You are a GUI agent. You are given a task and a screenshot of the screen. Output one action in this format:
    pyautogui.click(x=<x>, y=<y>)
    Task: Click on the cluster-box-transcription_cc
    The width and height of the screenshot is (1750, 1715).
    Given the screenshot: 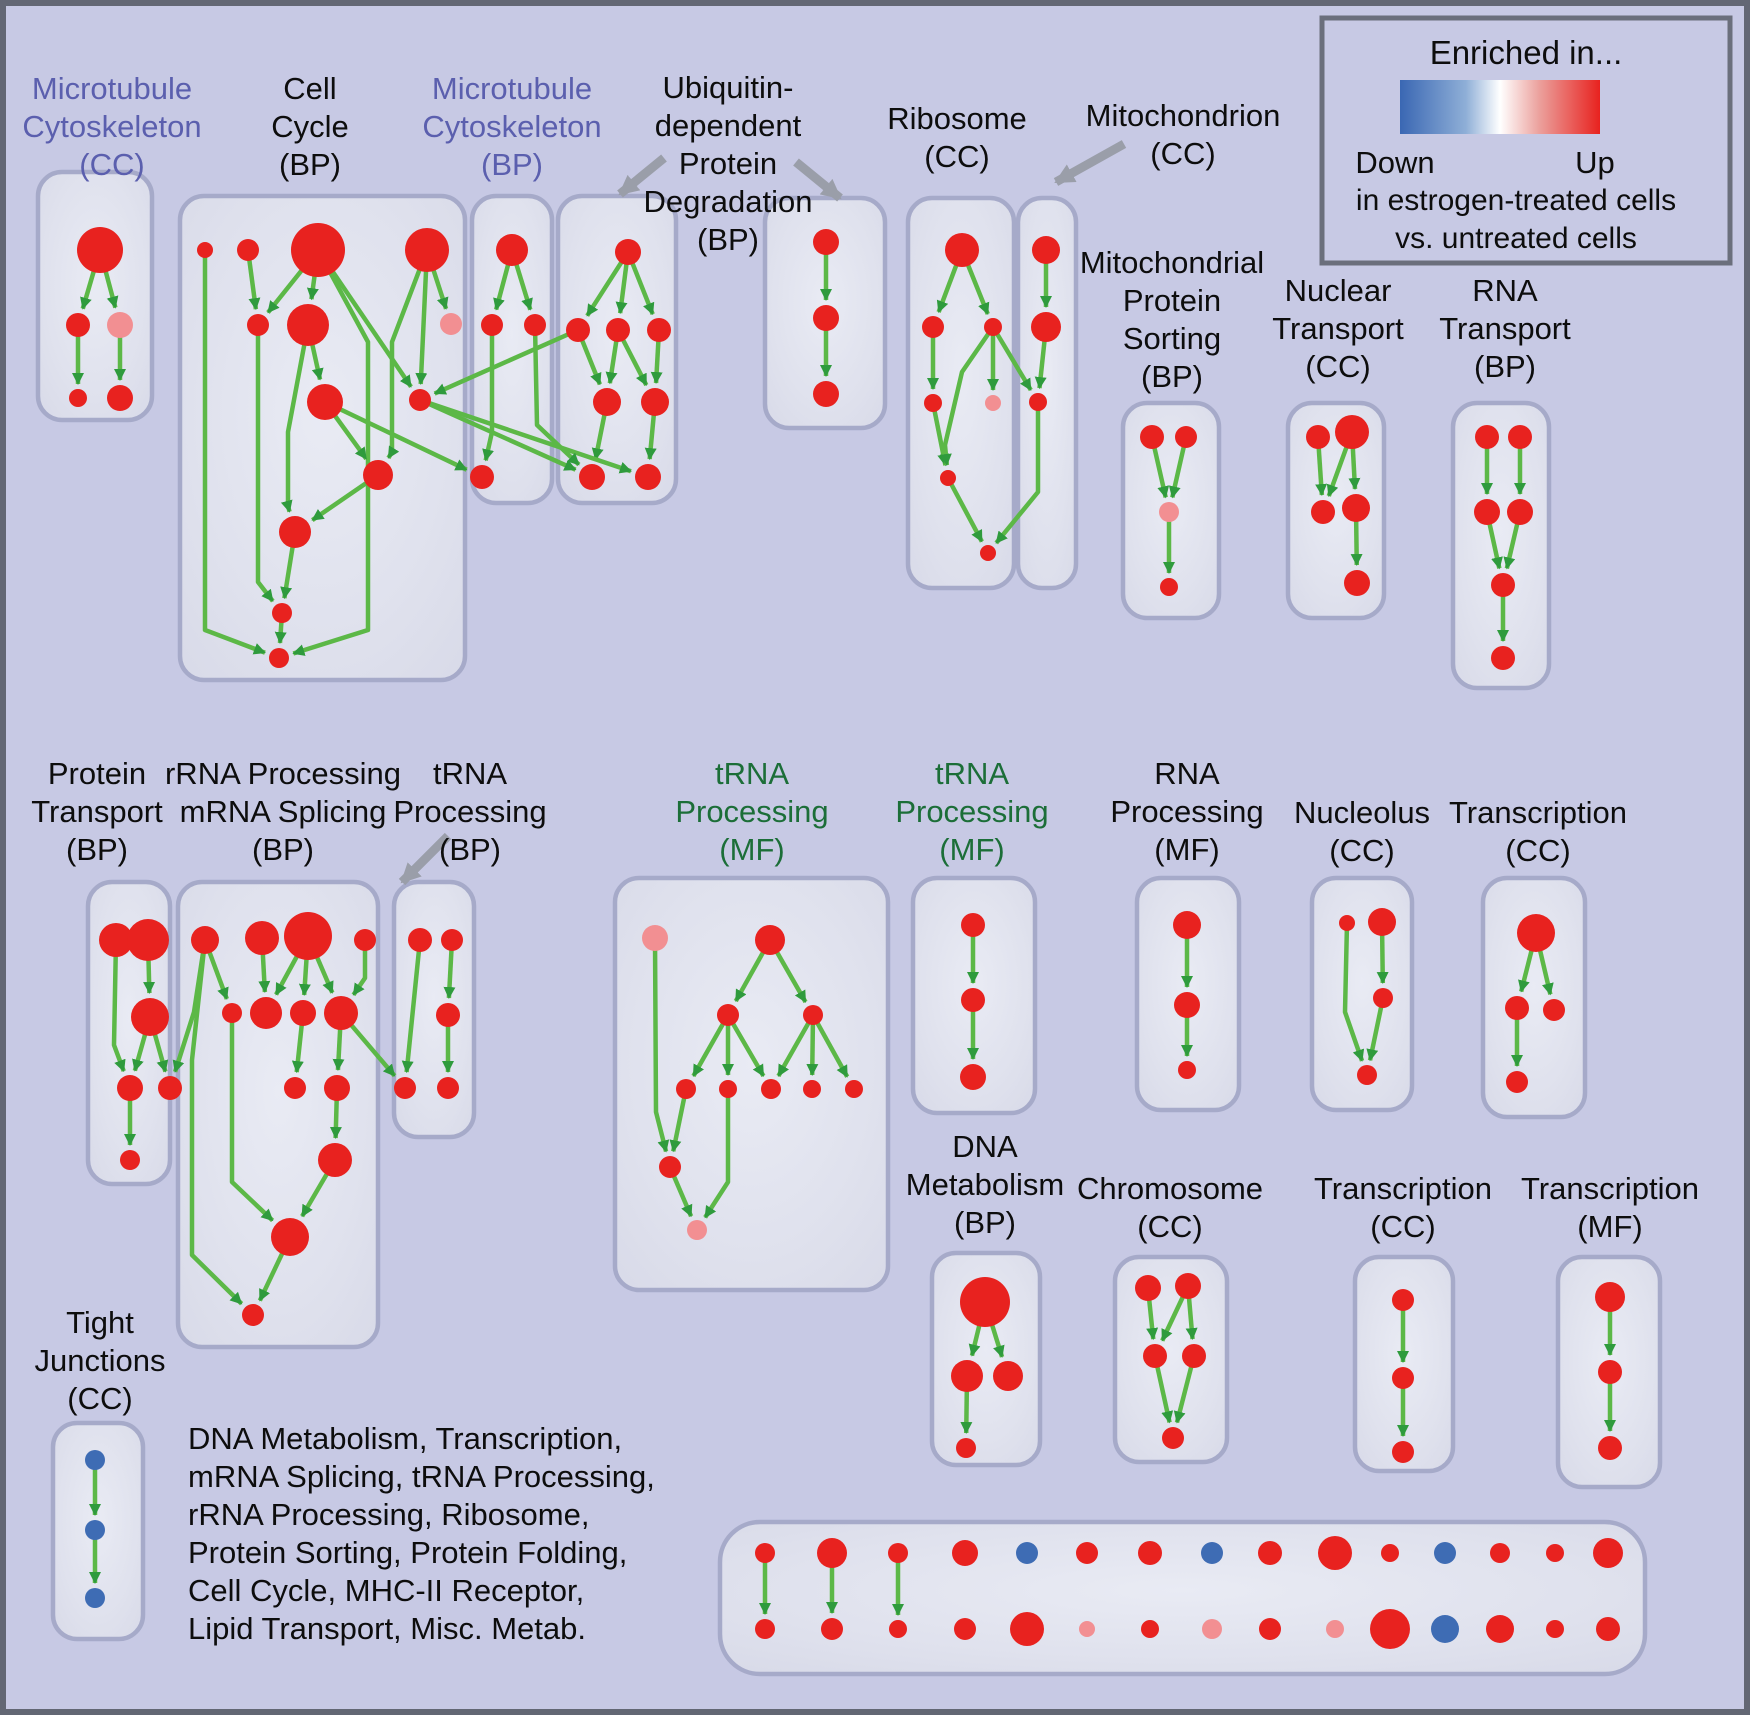 What is the action you would take?
    pyautogui.click(x=1534, y=997)
    